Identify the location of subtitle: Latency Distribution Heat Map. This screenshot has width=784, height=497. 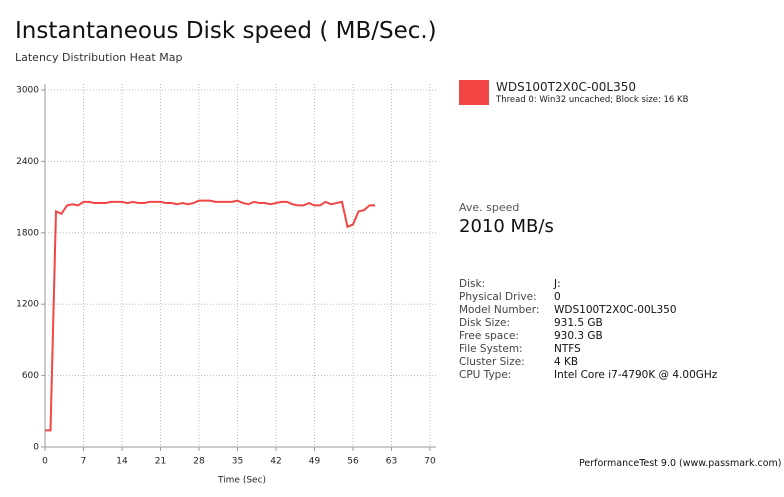
(99, 57).